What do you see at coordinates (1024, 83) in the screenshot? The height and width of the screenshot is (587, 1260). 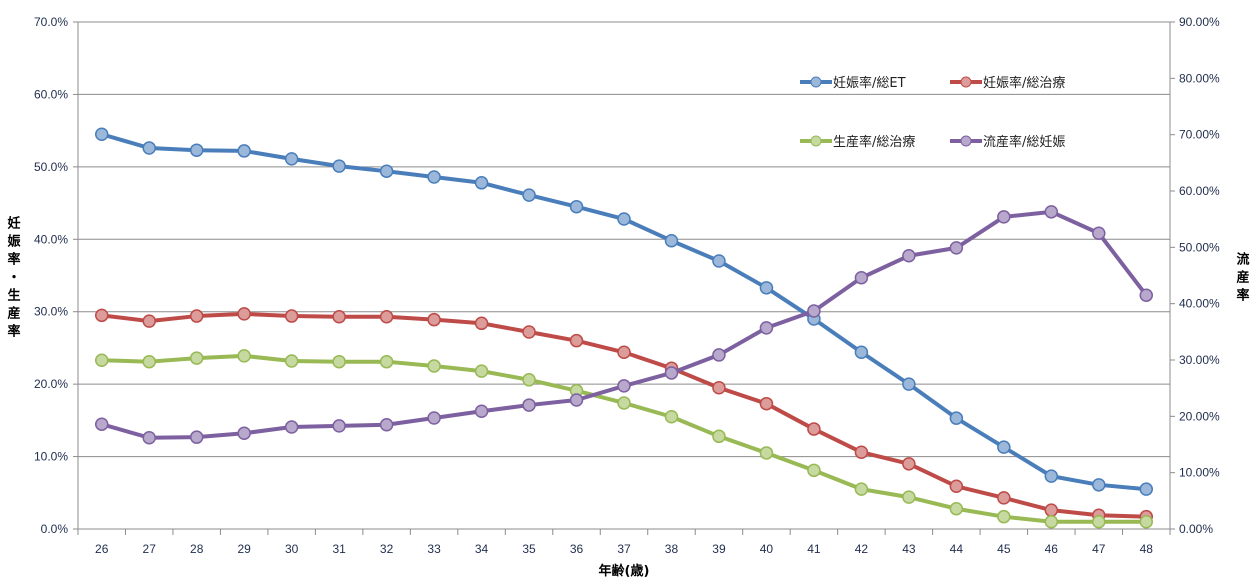 I see `legend-label: 妊娠率/総治療` at bounding box center [1024, 83].